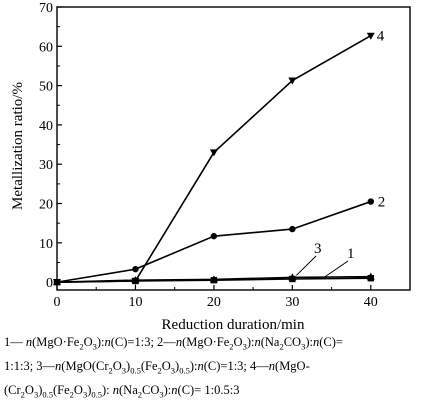 This screenshot has width=424, height=404. What do you see at coordinates (46, 244) in the screenshot?
I see `y-tick-label: 10` at bounding box center [46, 244].